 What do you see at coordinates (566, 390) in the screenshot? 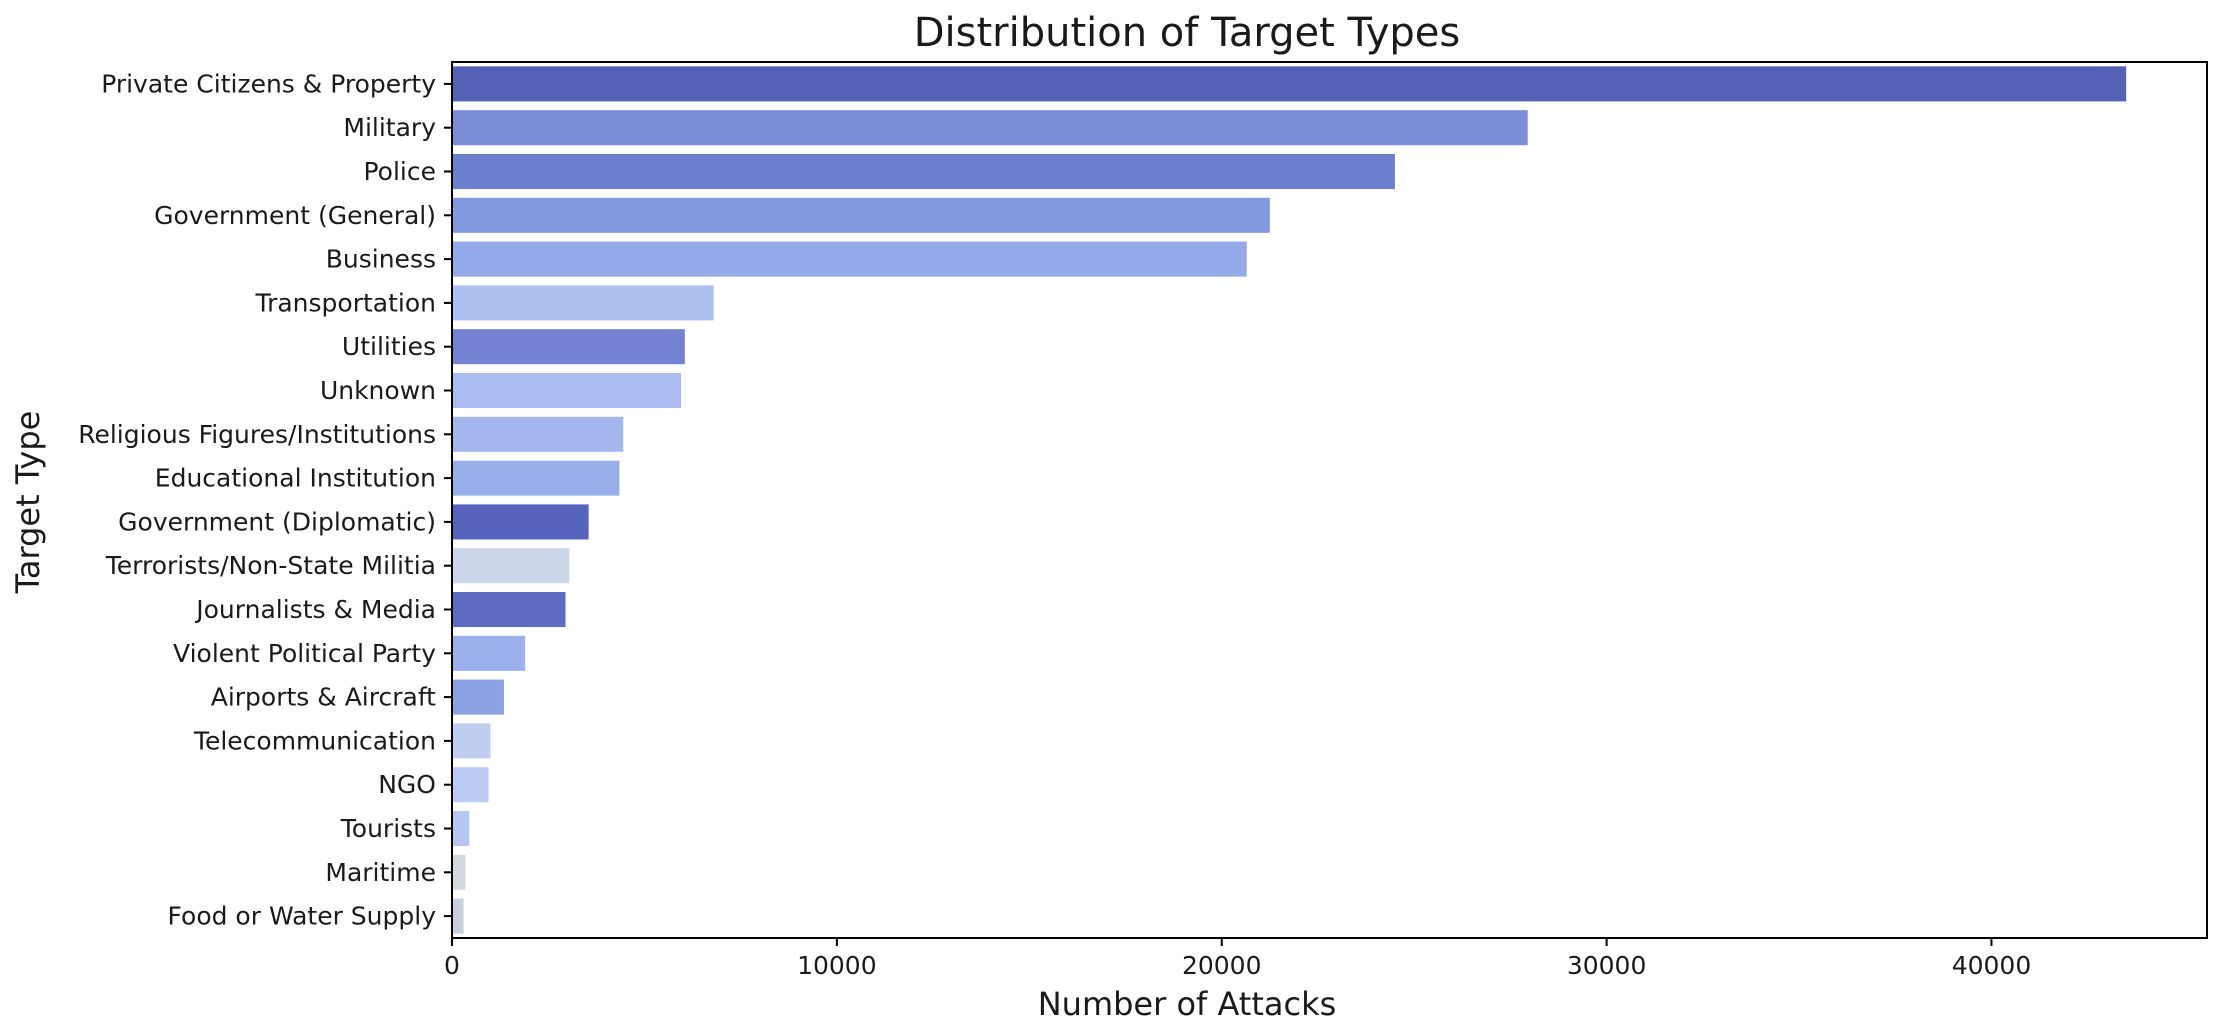
I see `bar-unknown` at bounding box center [566, 390].